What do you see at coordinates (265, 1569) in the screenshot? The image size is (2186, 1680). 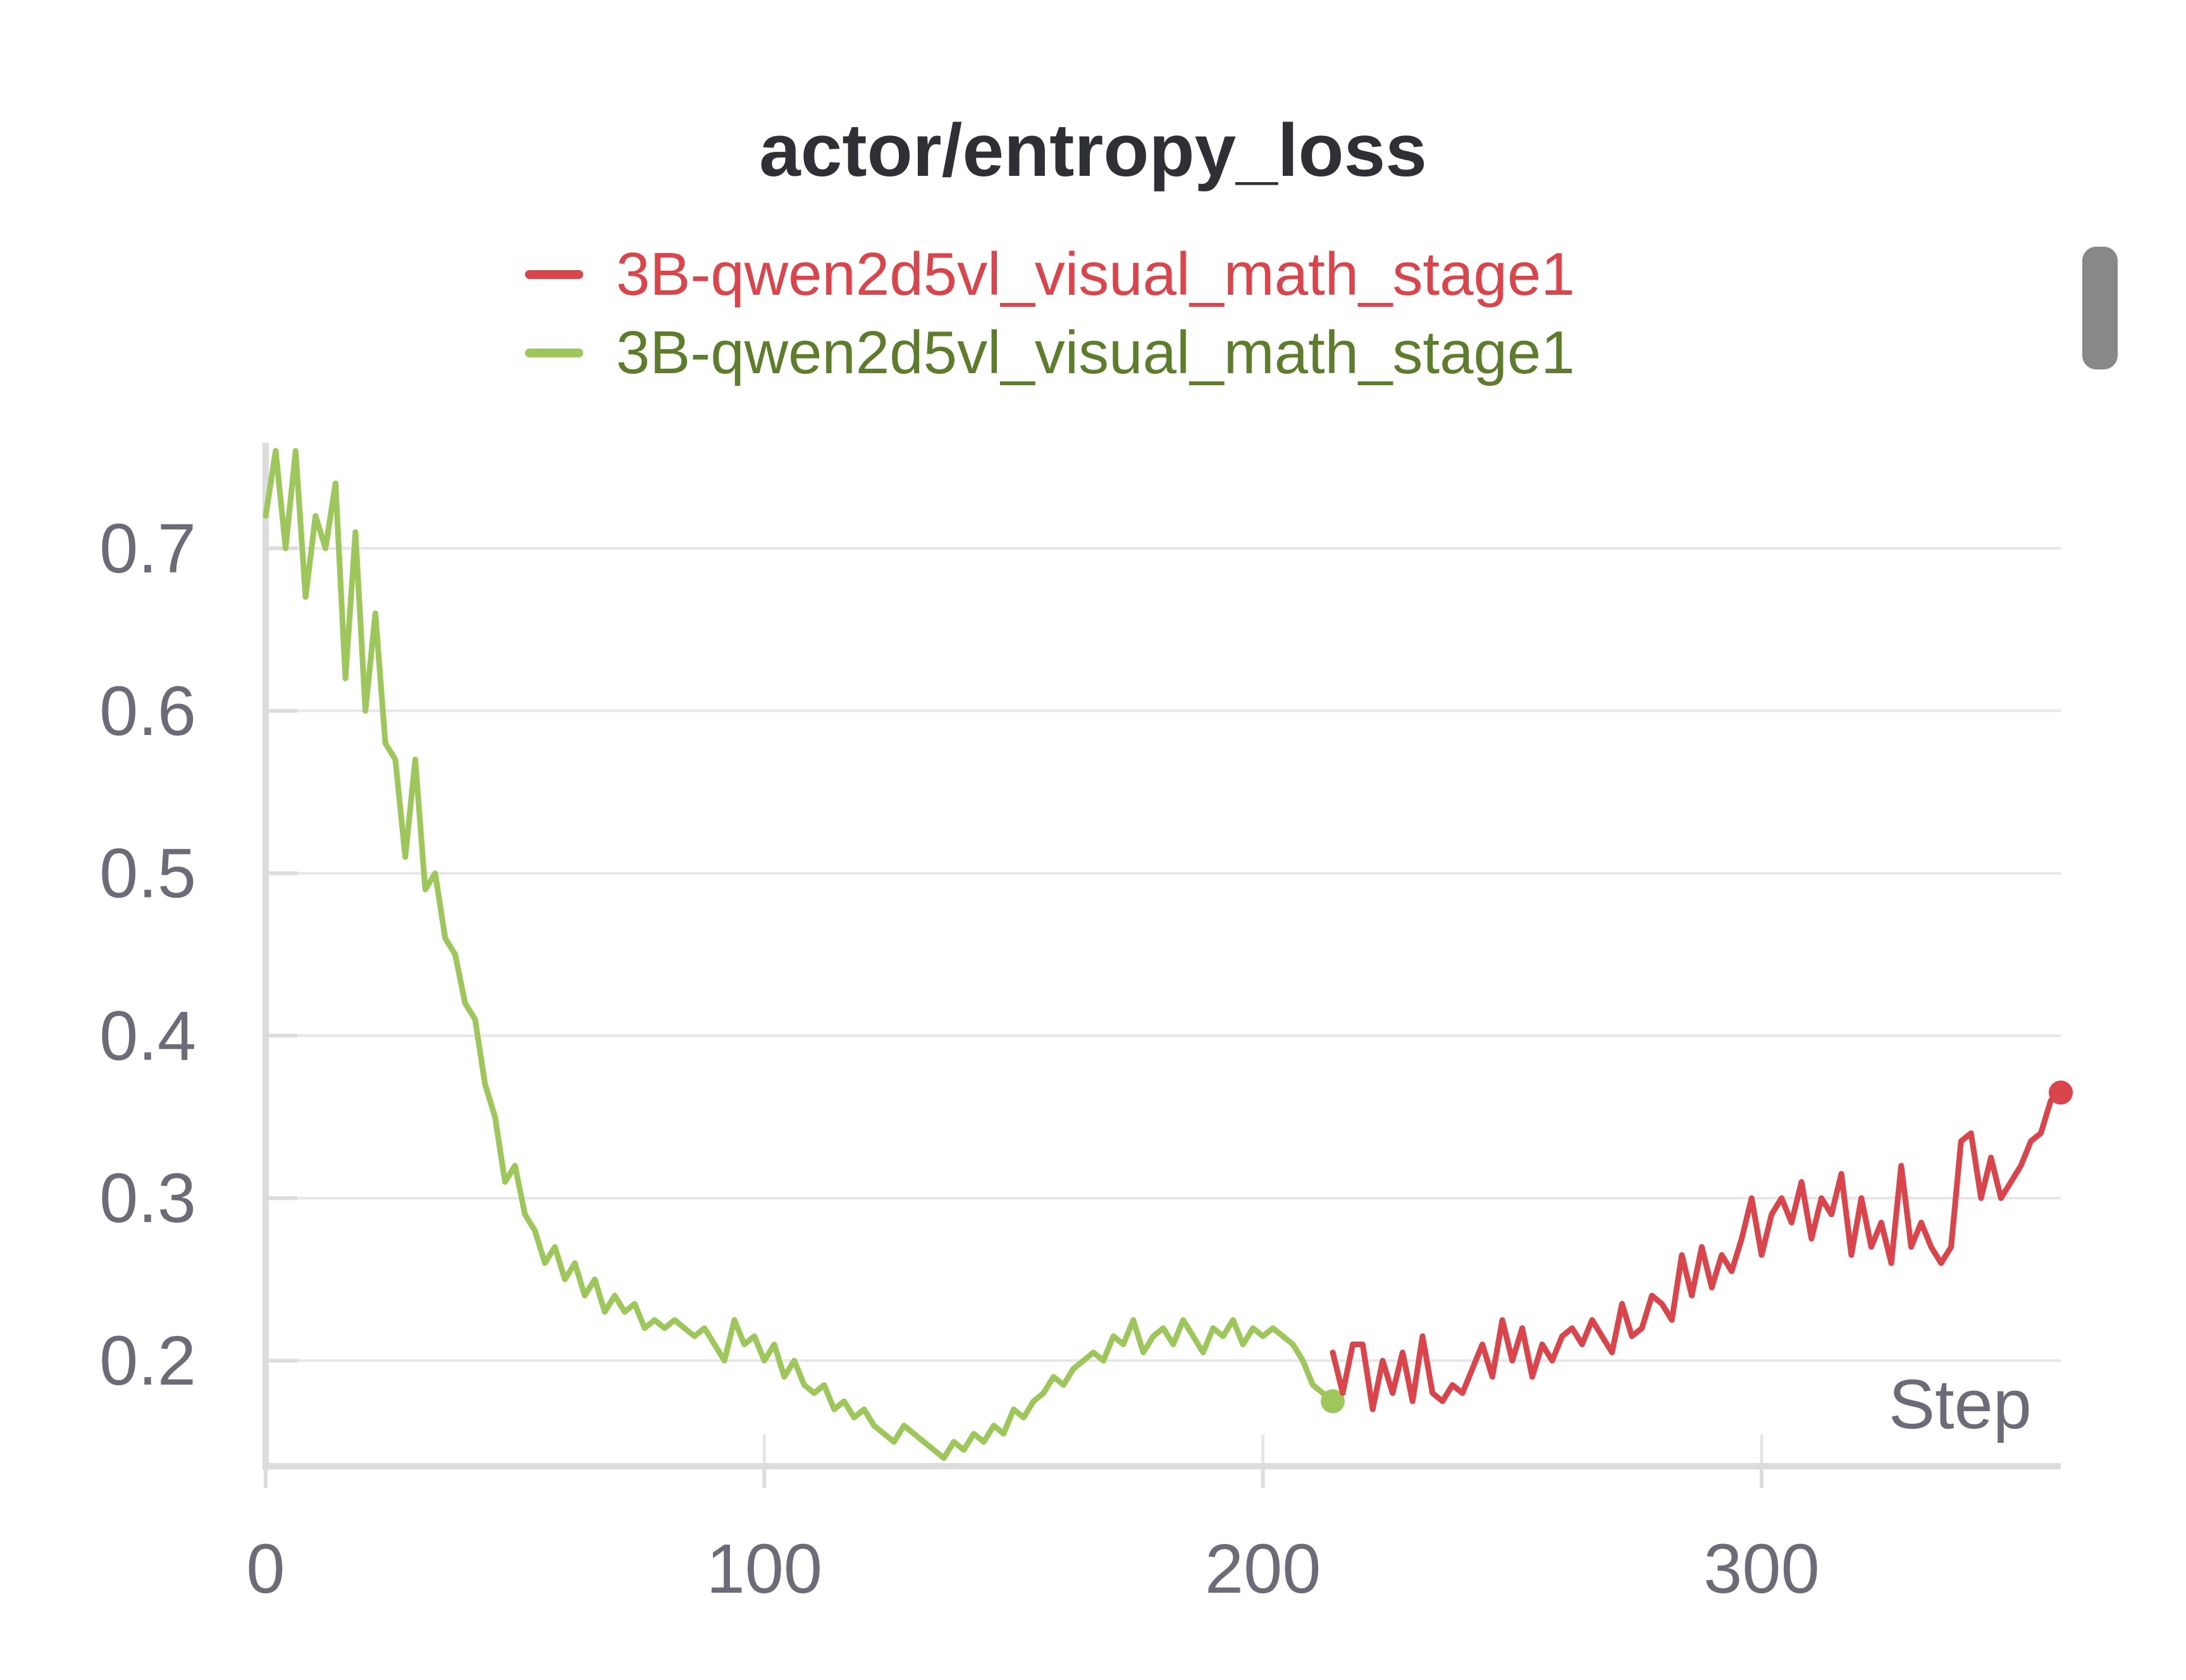 I see `x-tick-label: 0` at bounding box center [265, 1569].